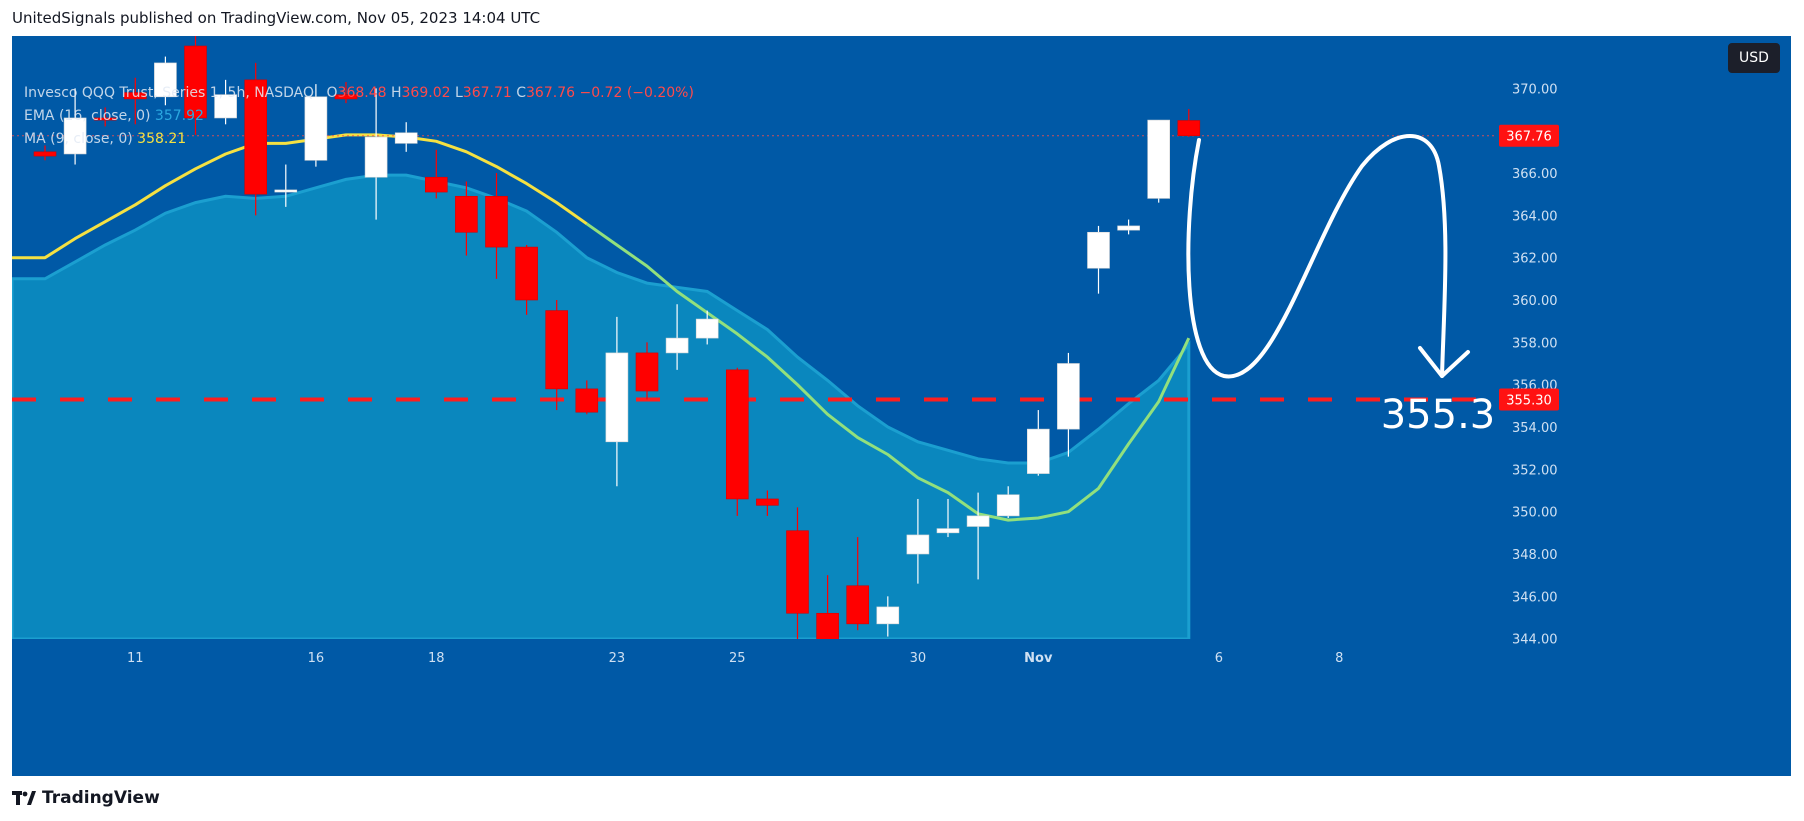  I want to click on currency-button: USD, so click(1754, 58).